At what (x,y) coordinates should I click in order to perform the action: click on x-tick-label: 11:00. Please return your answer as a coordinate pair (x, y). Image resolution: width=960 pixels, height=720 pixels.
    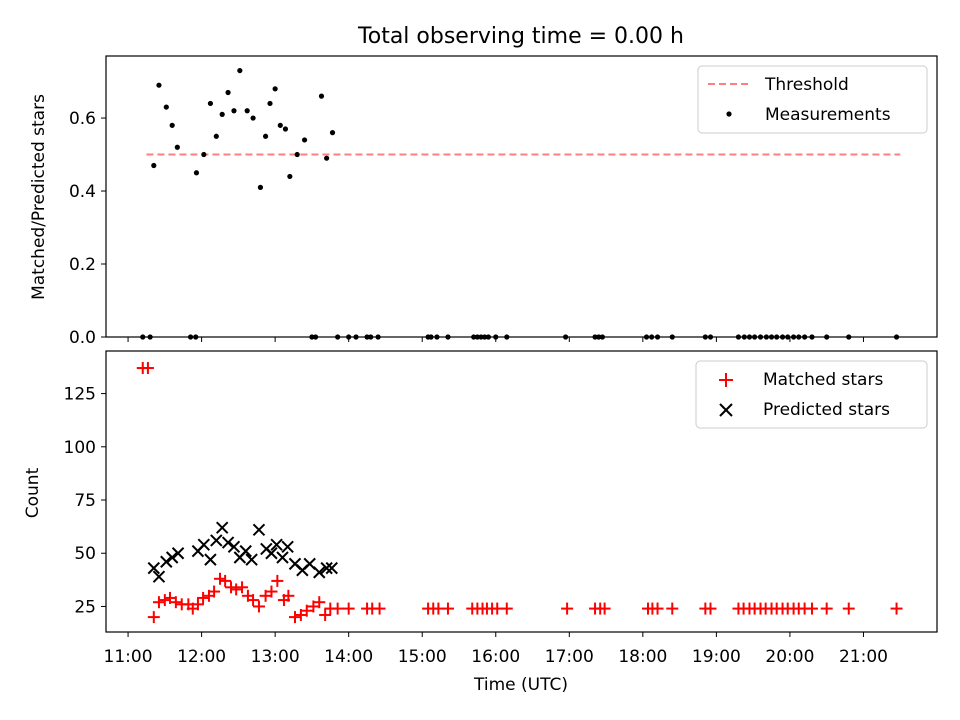
    Looking at the image, I should click on (128, 657).